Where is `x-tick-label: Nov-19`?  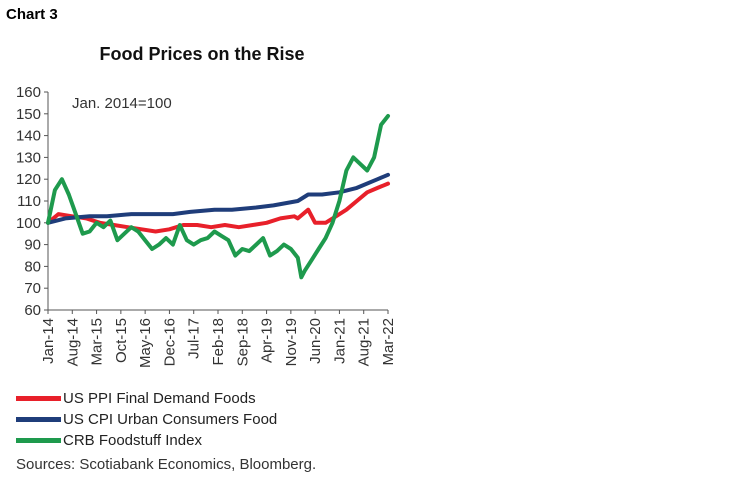
x-tick-label: Nov-19 is located at coordinates (291, 342).